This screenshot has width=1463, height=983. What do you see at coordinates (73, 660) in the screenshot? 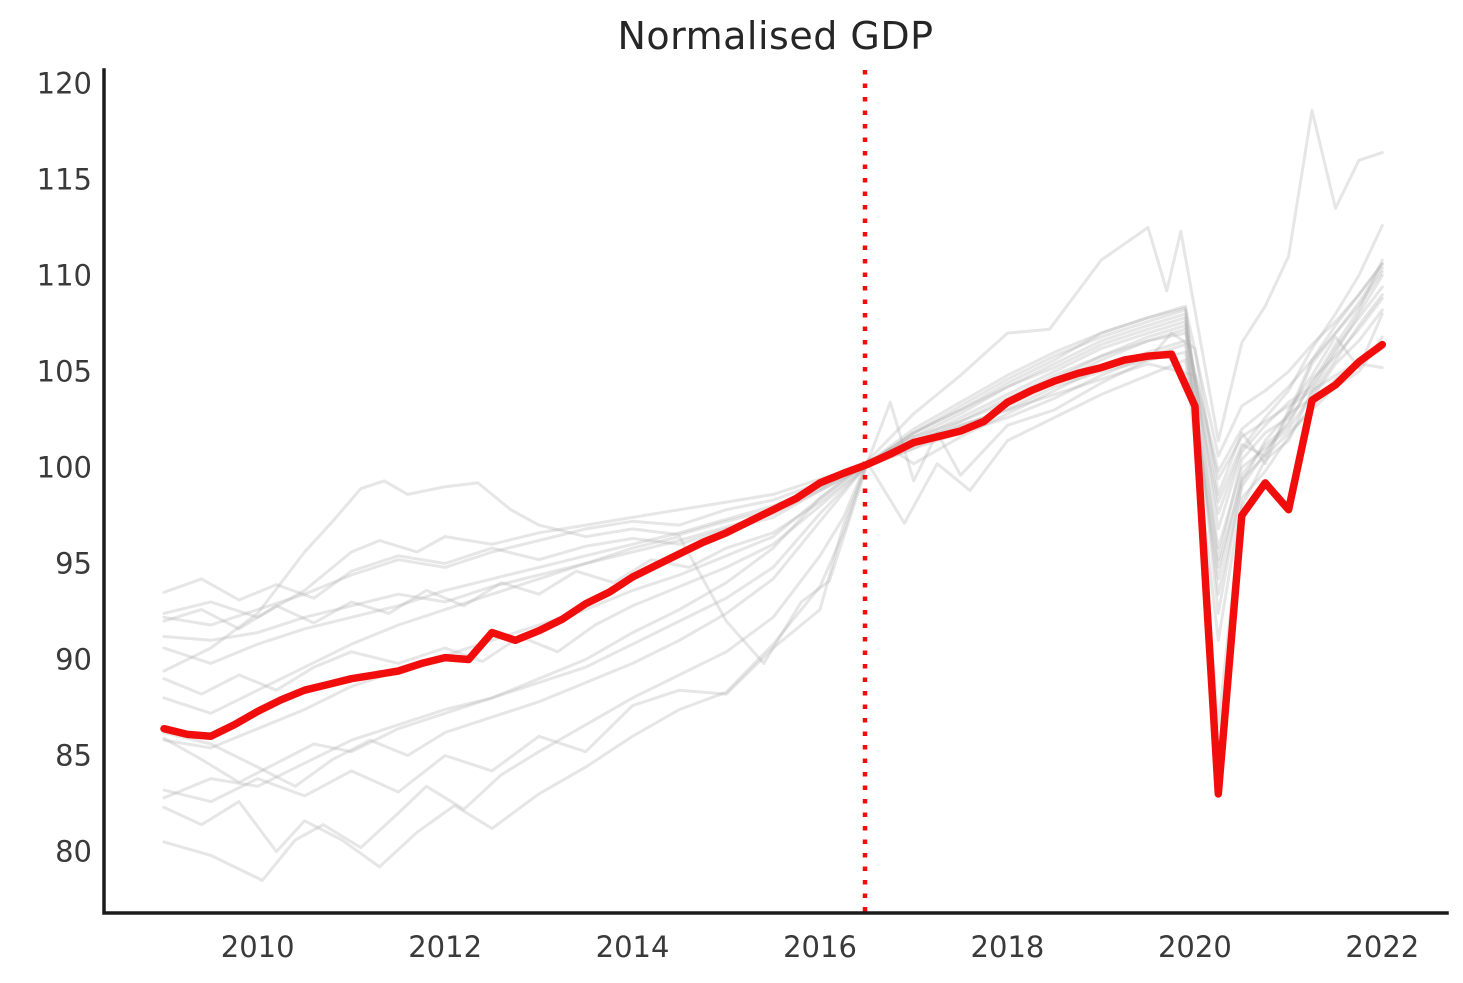
I see `y-tick-label: 90` at bounding box center [73, 660].